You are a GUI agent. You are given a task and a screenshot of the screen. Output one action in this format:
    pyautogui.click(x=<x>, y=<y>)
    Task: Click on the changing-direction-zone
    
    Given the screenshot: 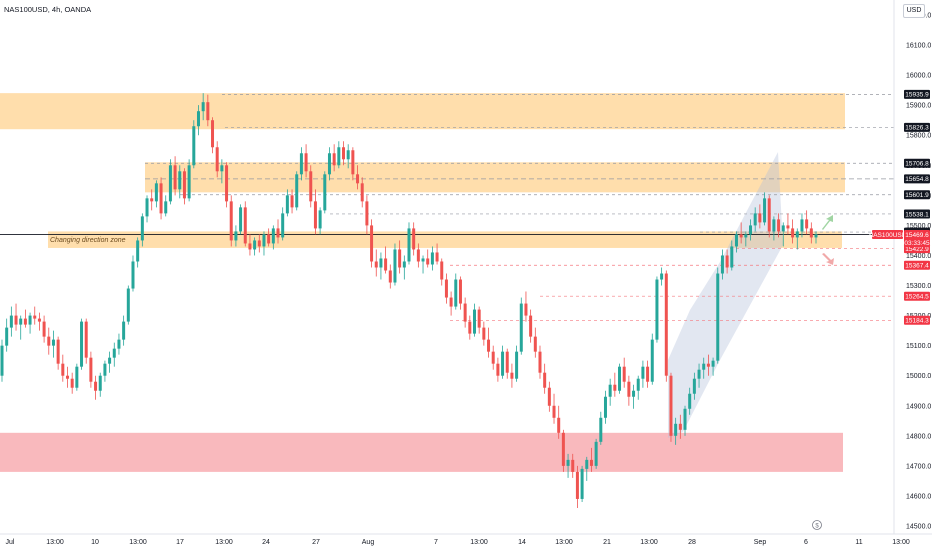 What is the action you would take?
    pyautogui.click(x=445, y=239)
    